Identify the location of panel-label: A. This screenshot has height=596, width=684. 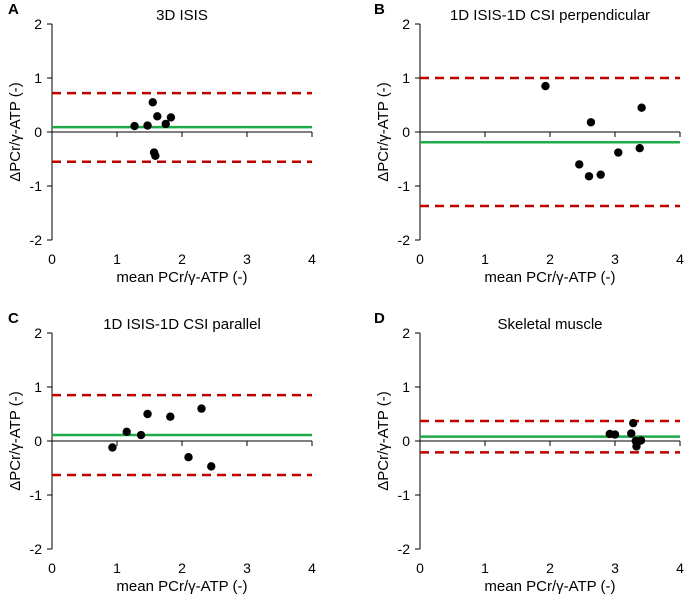
(13, 9).